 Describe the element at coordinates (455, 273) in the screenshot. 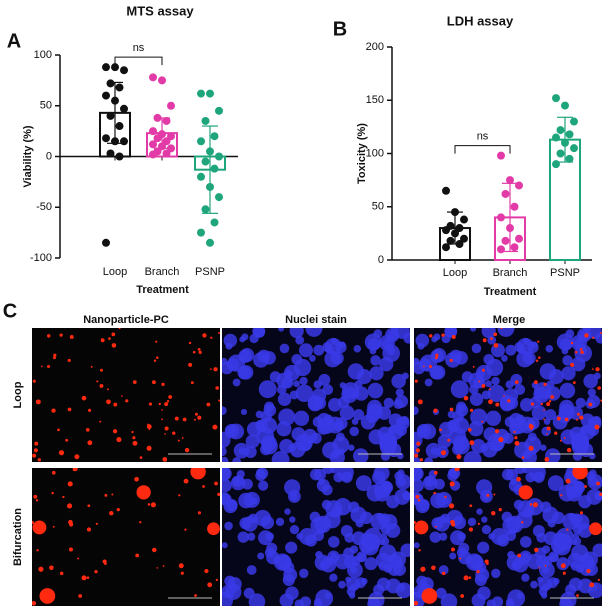

I see `x-tick-label: Loop` at that location.